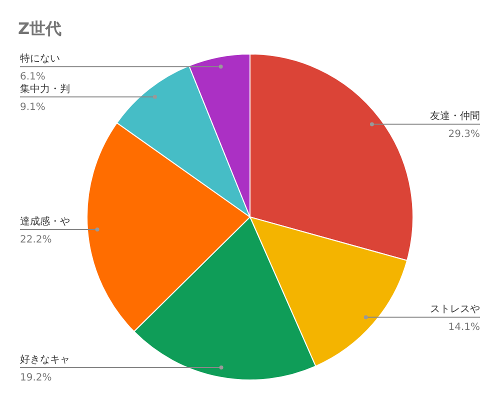 The height and width of the screenshot is (400, 500). What do you see at coordinates (45, 360) in the screenshot?
I see `slice-label: 好きなキャ` at bounding box center [45, 360].